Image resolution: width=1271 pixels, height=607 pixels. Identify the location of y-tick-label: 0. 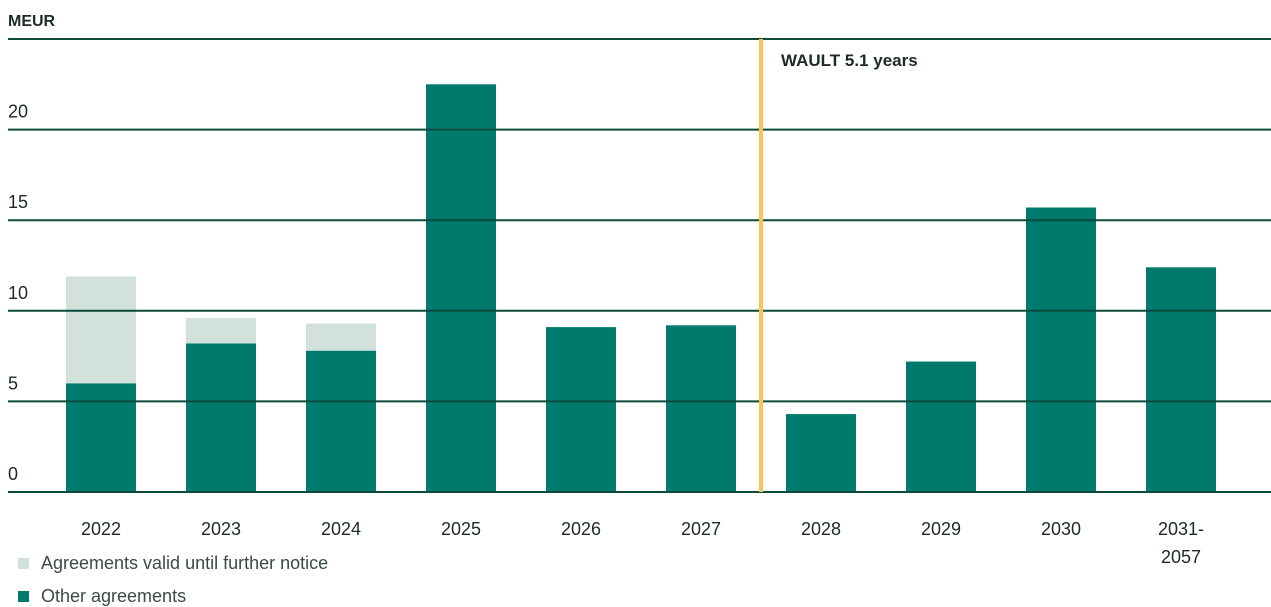
(13, 474).